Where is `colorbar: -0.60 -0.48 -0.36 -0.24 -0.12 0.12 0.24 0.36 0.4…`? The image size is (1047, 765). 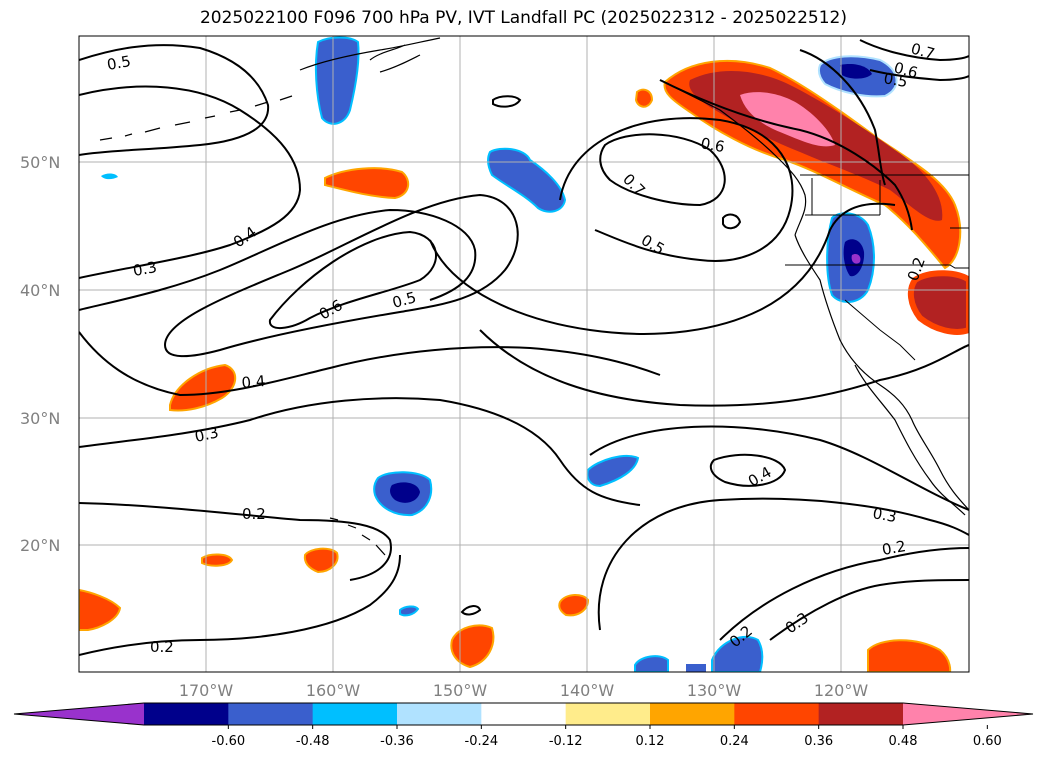
colorbar: -0.60 -0.48 -0.36 -0.24 -0.12 0.12 0.24 0.36 0.4… is located at coordinates (523, 725).